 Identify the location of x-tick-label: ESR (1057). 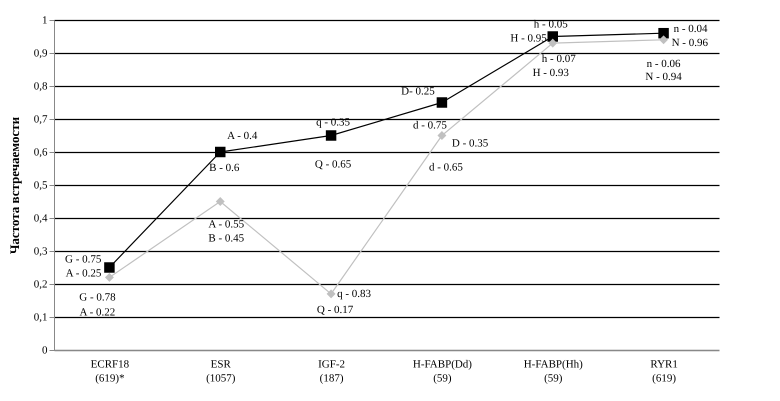
(221, 371).